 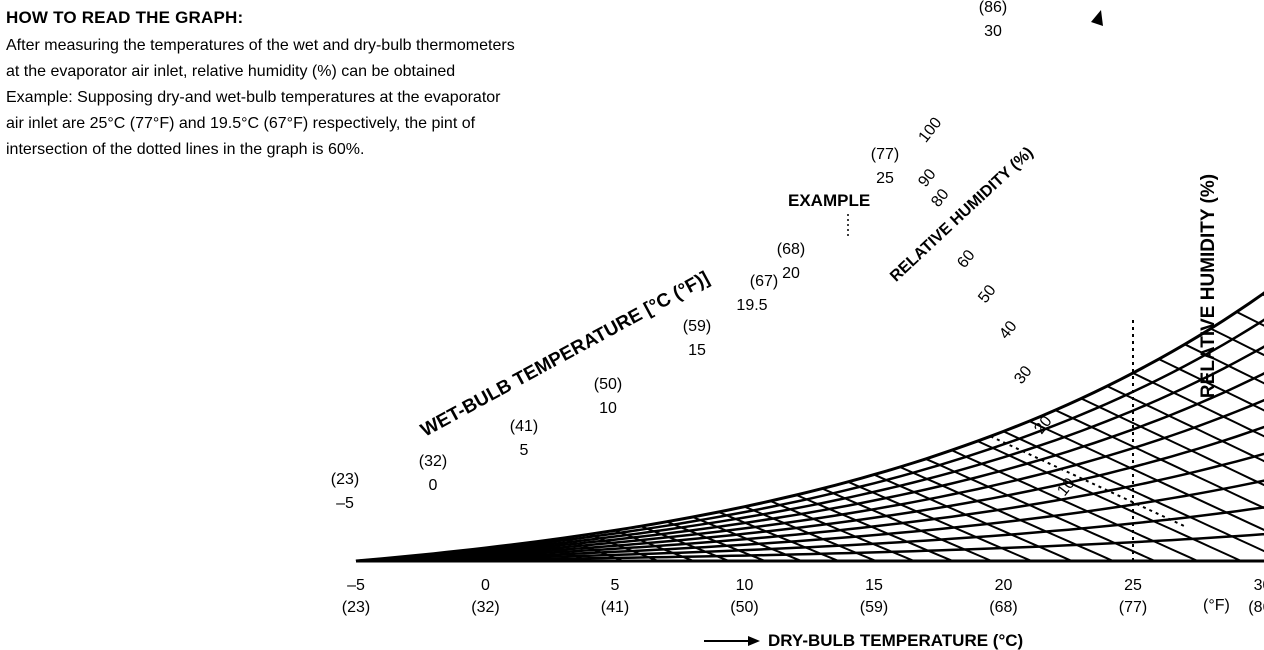 What do you see at coordinates (1097, 18) in the screenshot?
I see `rh-direction-arrowhead` at bounding box center [1097, 18].